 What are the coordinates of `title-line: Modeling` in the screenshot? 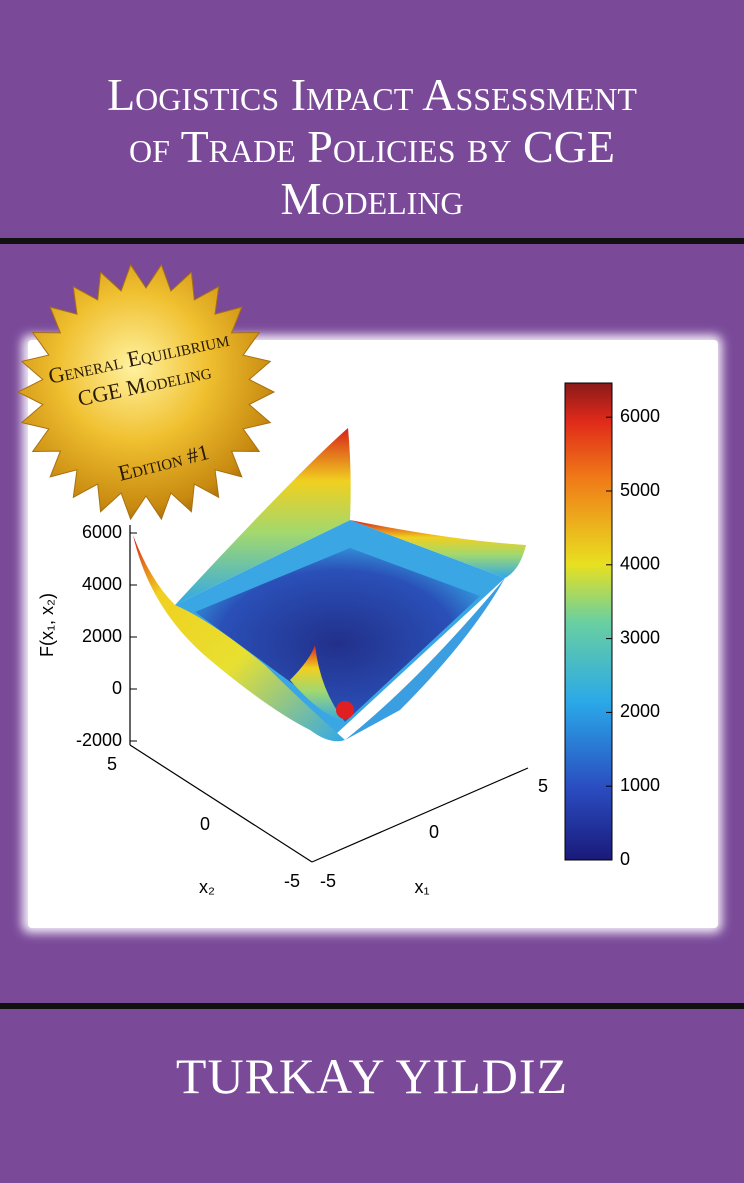 It's located at (371, 198).